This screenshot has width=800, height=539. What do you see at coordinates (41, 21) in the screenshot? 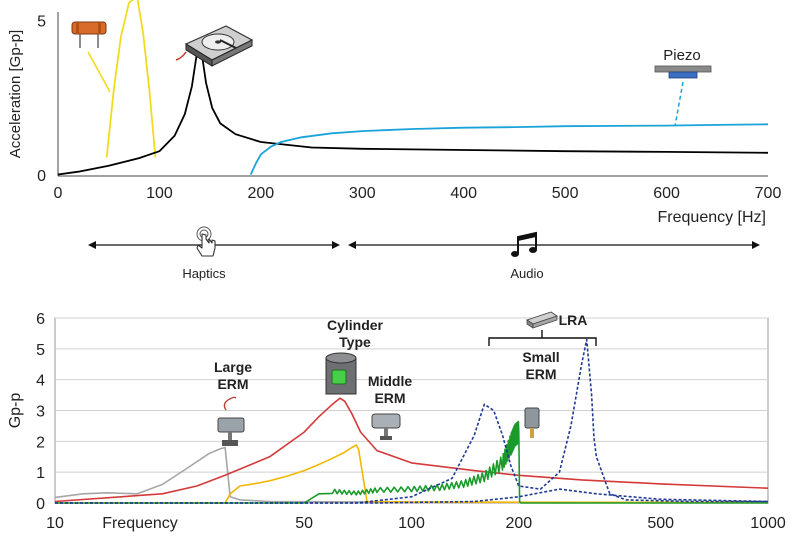
I see `top-y-tick-label: 5` at bounding box center [41, 21].